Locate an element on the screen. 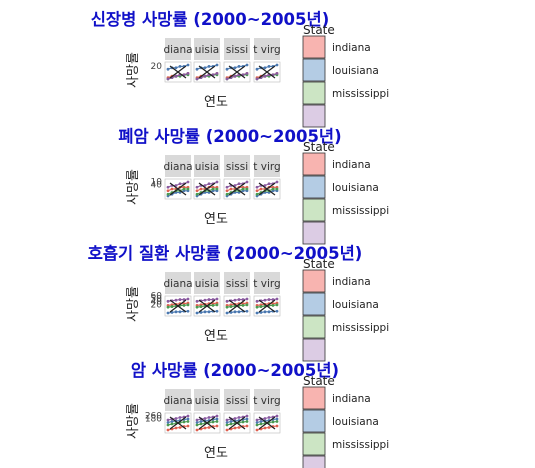 The image size is (535, 468). chart-title: 암 사망률 (2000~2005년) is located at coordinates (235, 370).